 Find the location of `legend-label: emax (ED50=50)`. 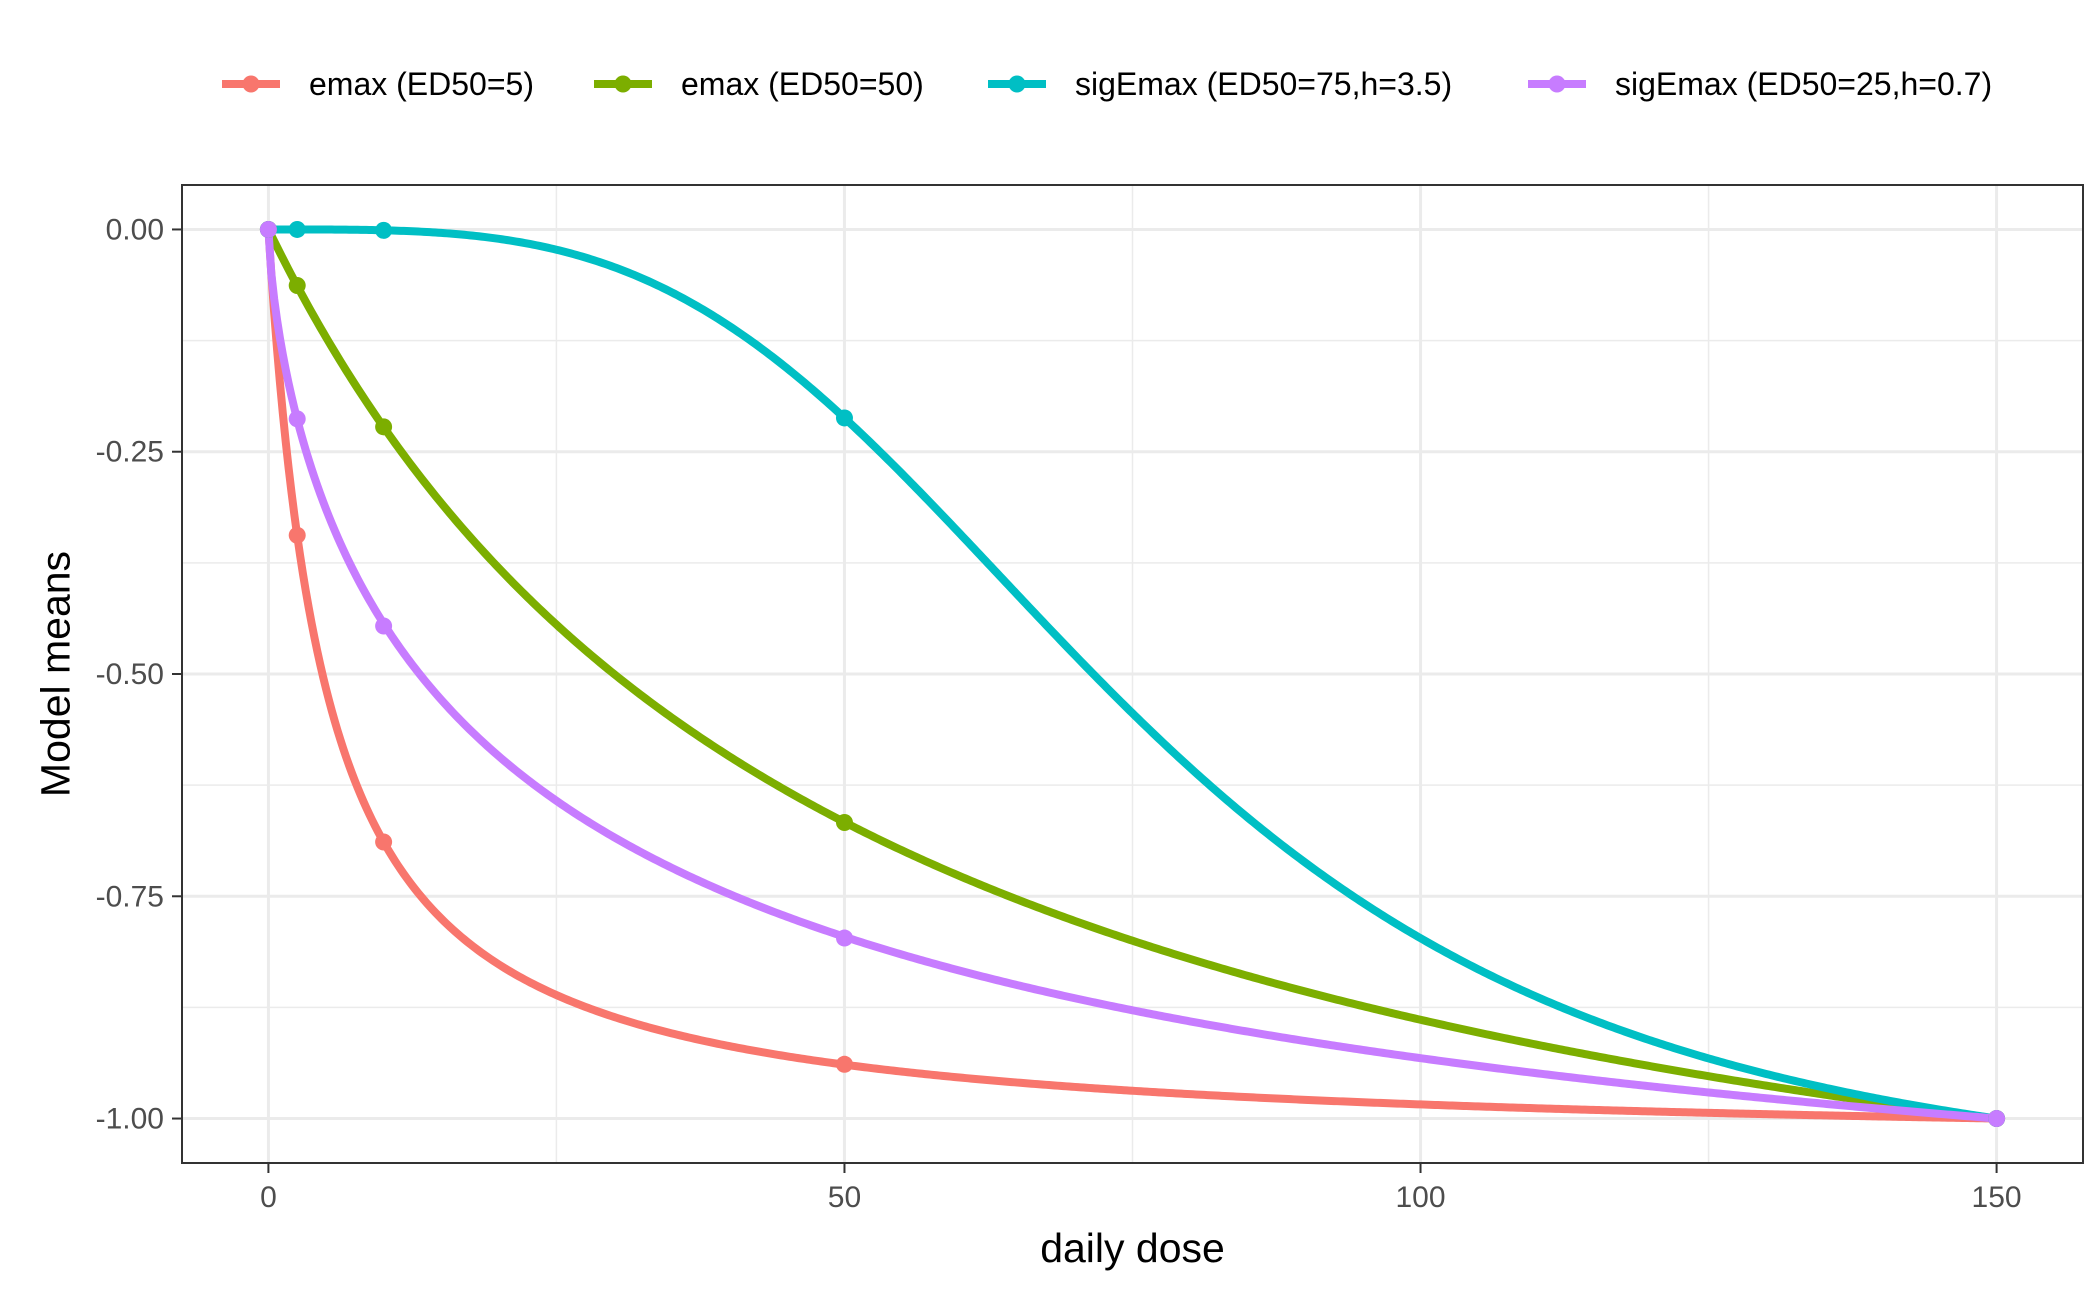

legend-label: emax (ED50=50) is located at coordinates (802, 84).